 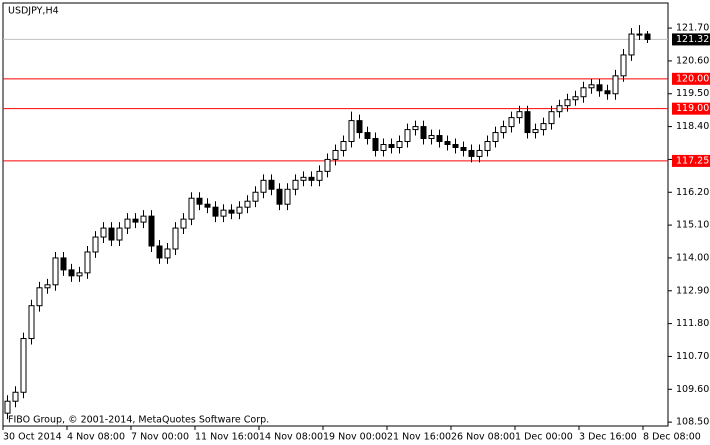 What do you see at coordinates (692, 93) in the screenshot?
I see `y-tick-label: 119.50` at bounding box center [692, 93].